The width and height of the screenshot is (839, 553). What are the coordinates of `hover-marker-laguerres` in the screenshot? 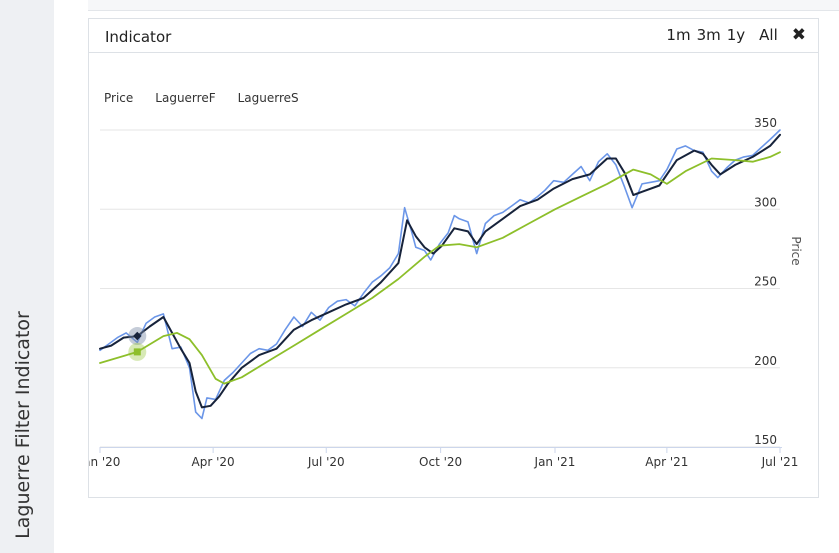 It's located at (137, 352).